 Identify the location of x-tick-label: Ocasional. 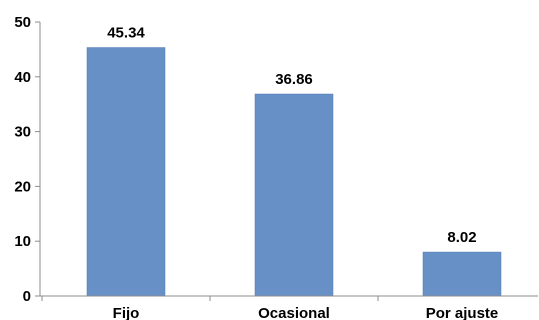
(294, 312).